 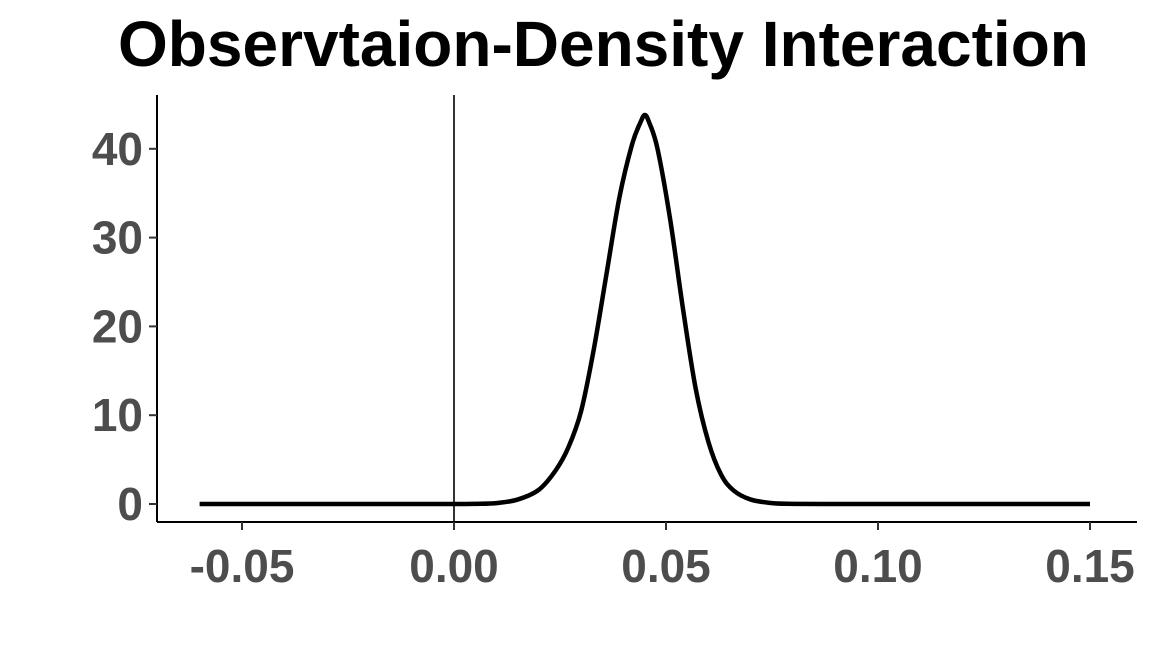 I want to click on x-axis: -0.05 0.00 0.05 0.10 0.15, so click(x=647, y=556).